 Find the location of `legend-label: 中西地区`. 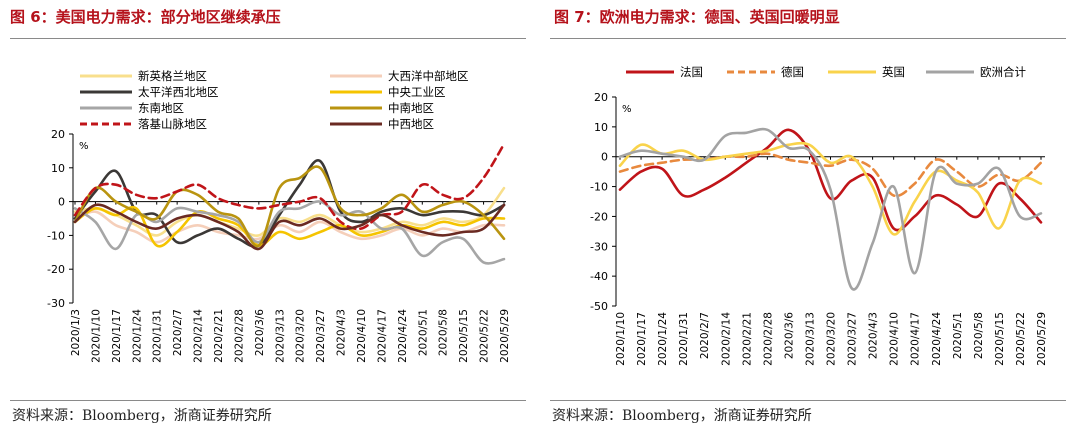

legend-label: 中西地区 is located at coordinates (411, 124).